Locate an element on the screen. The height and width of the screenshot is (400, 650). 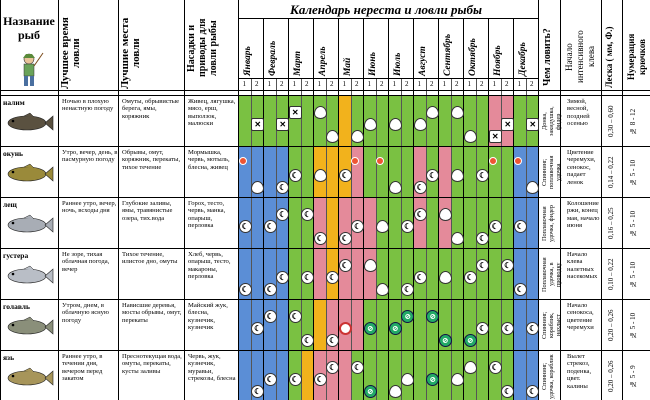
fish-name: голавль is located at coordinates (16, 306).